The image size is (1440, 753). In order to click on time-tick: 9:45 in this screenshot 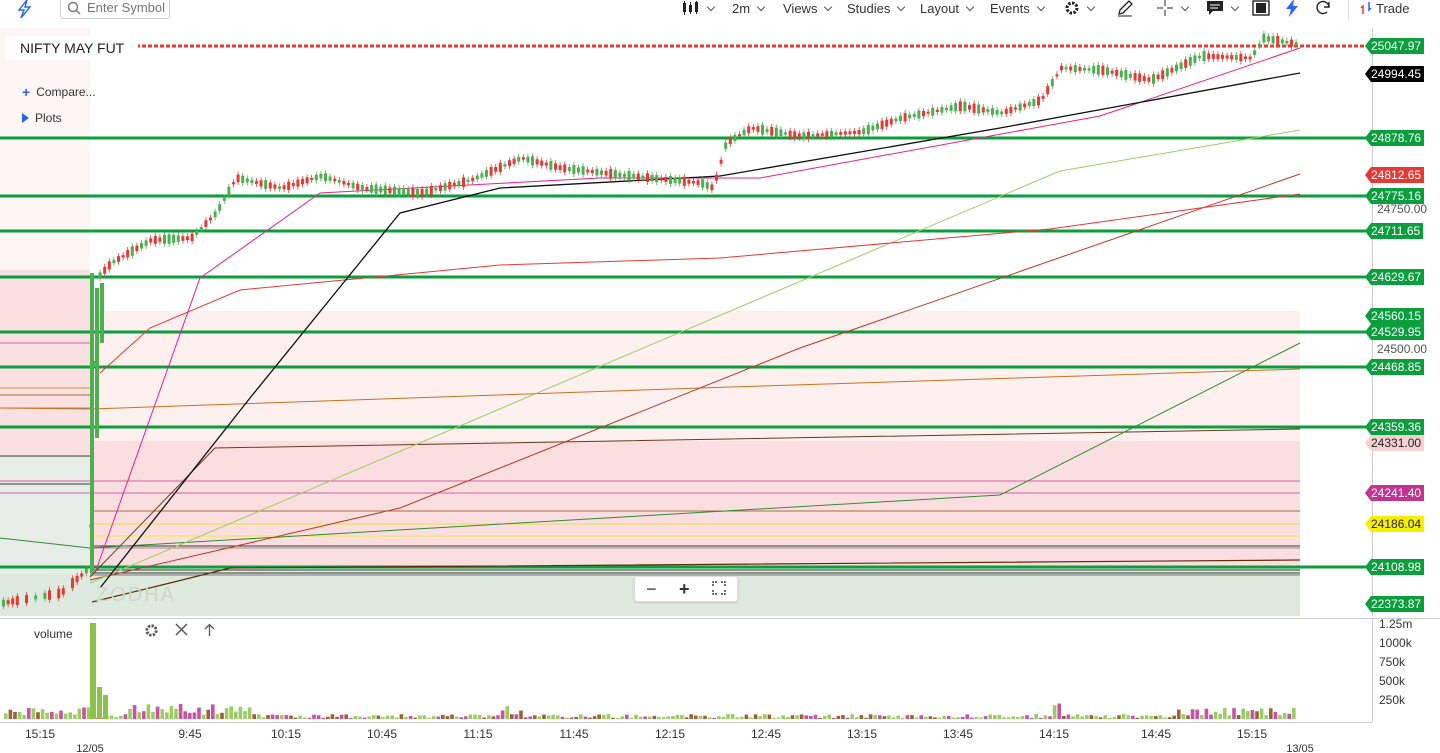, I will do `click(190, 734)`.